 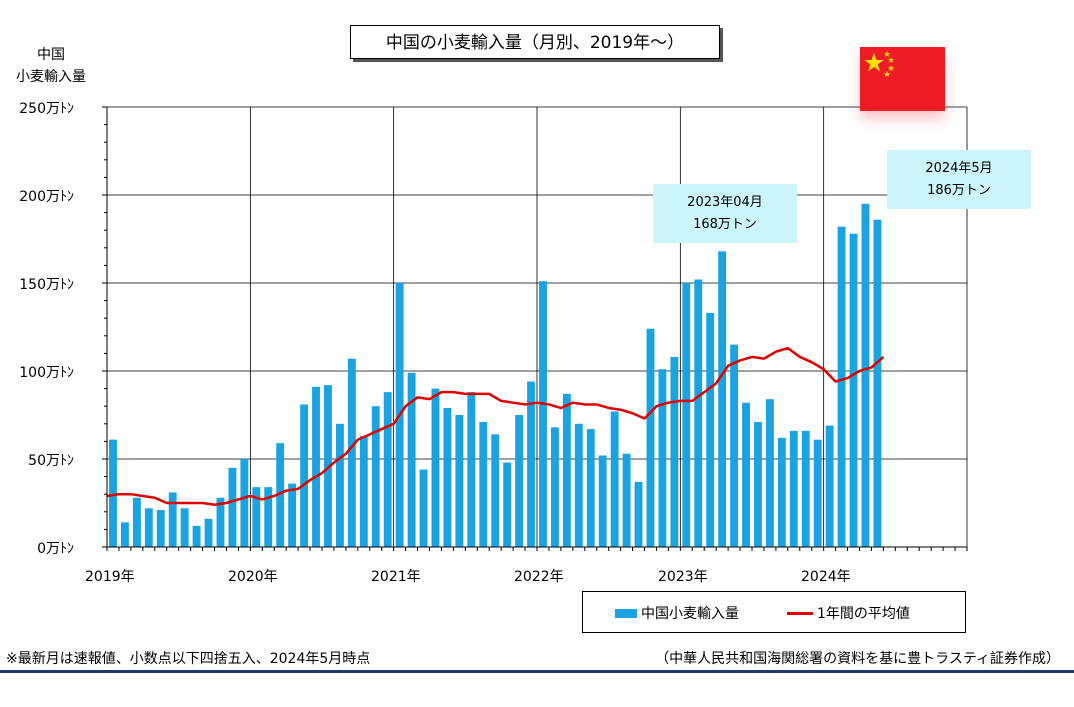 I want to click on bottom-rule, so click(x=537, y=671).